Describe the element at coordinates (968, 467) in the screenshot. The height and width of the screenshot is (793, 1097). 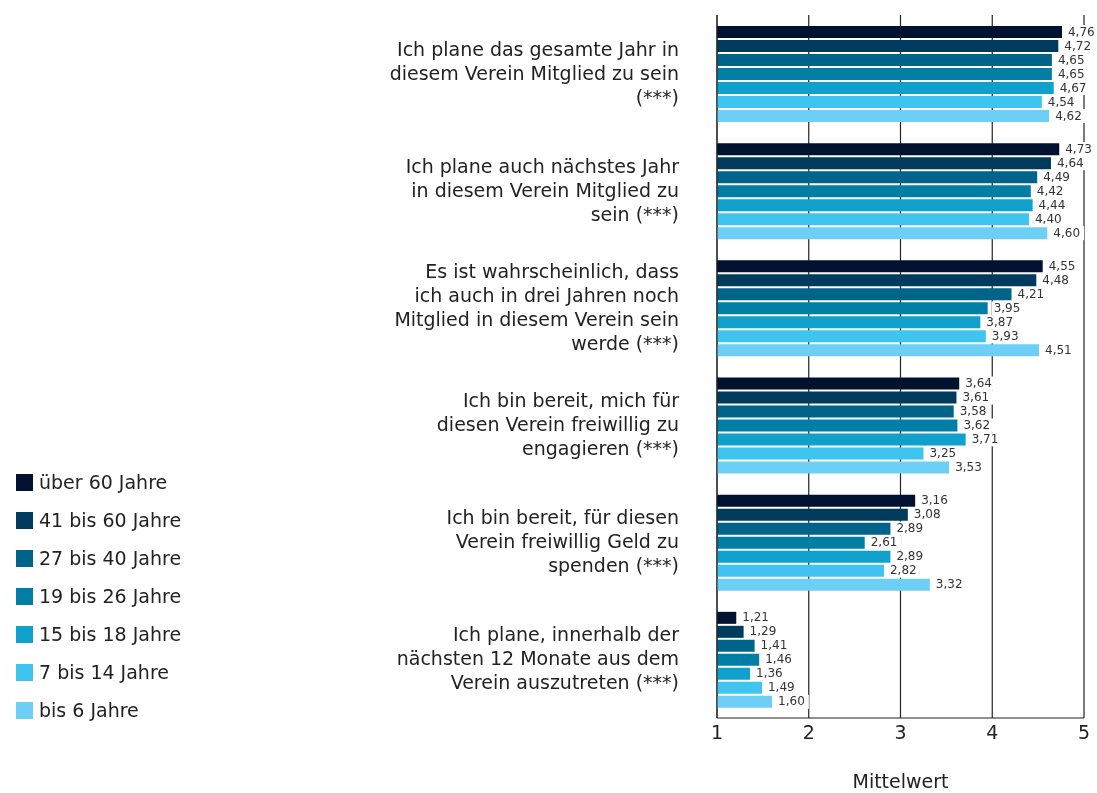
I see `data-label: 3,53` at that location.